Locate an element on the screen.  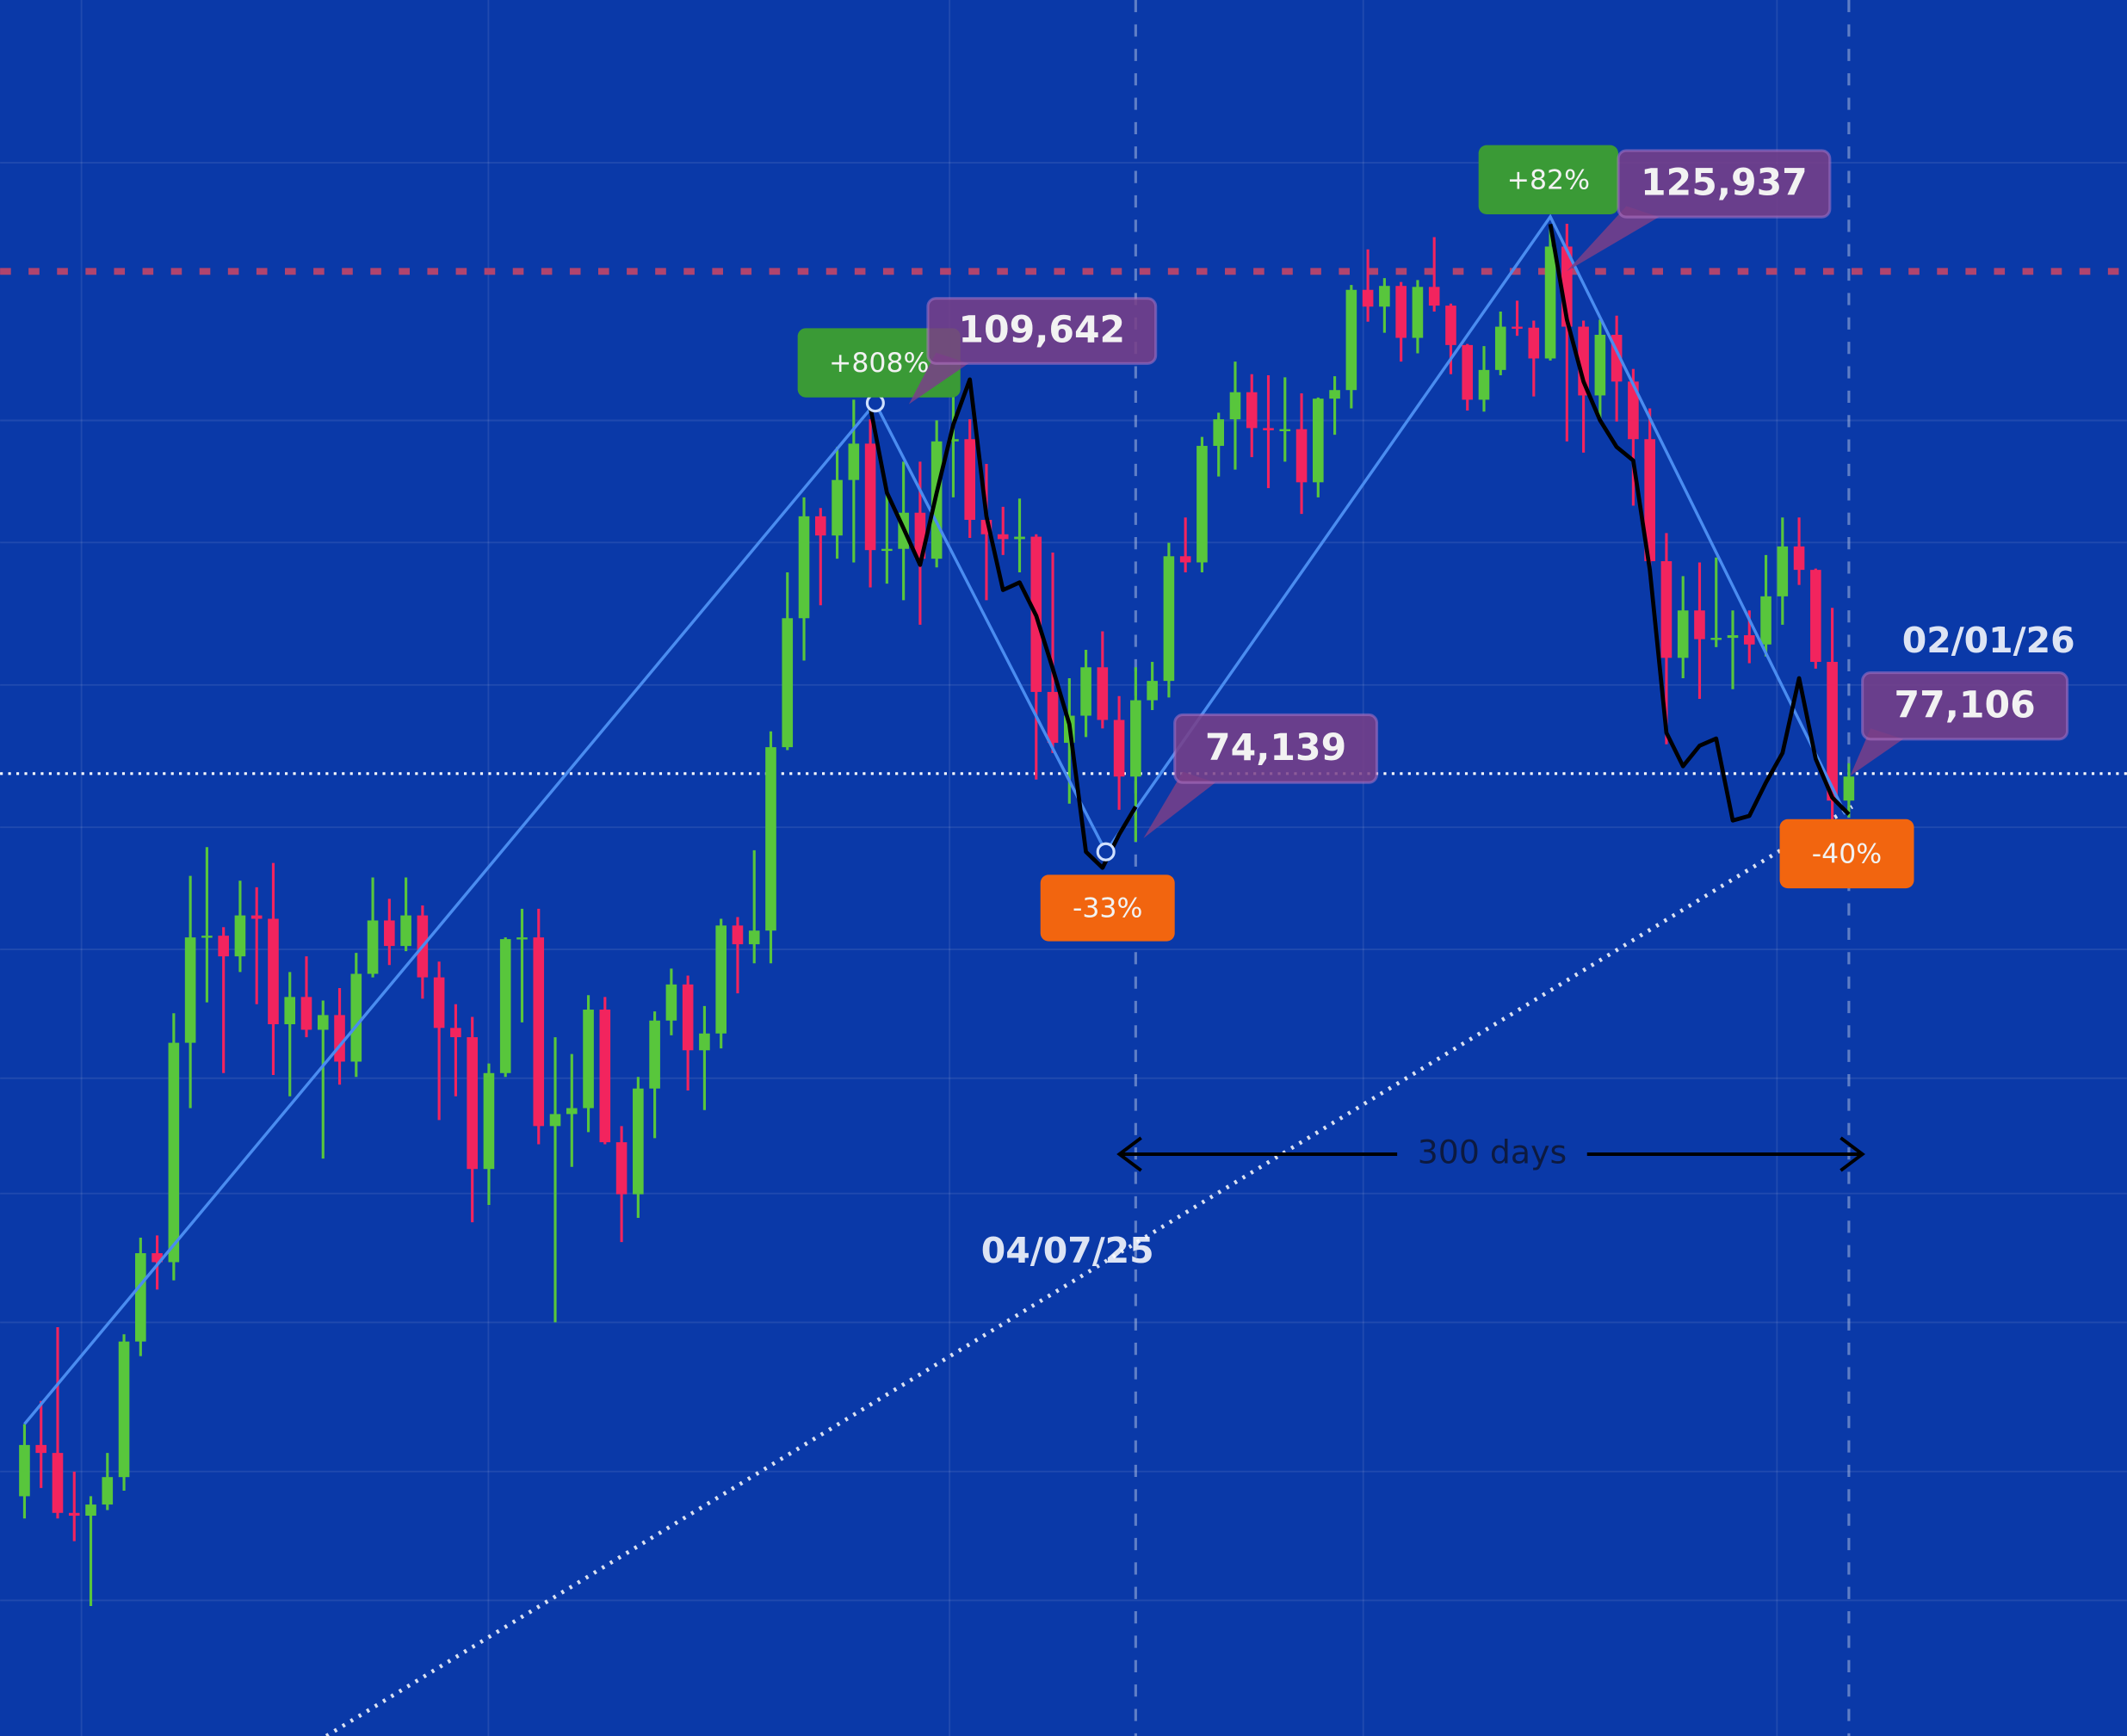
annotation-text: 125,937 is located at coordinates (1725, 184).